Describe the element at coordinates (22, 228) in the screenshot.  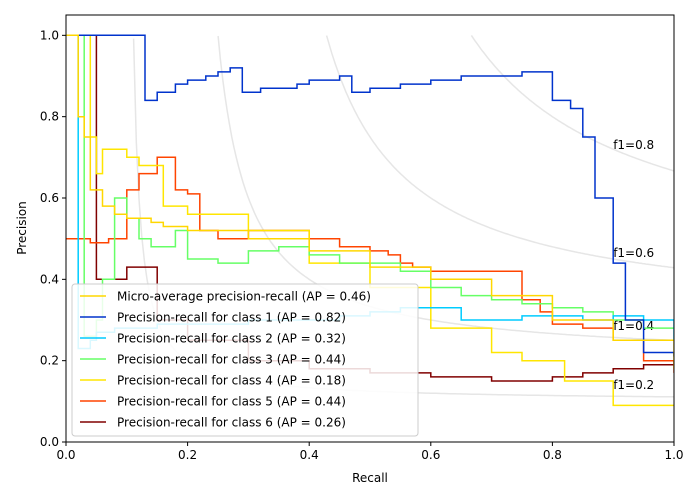
I see `y-axis-label: Precision` at that location.